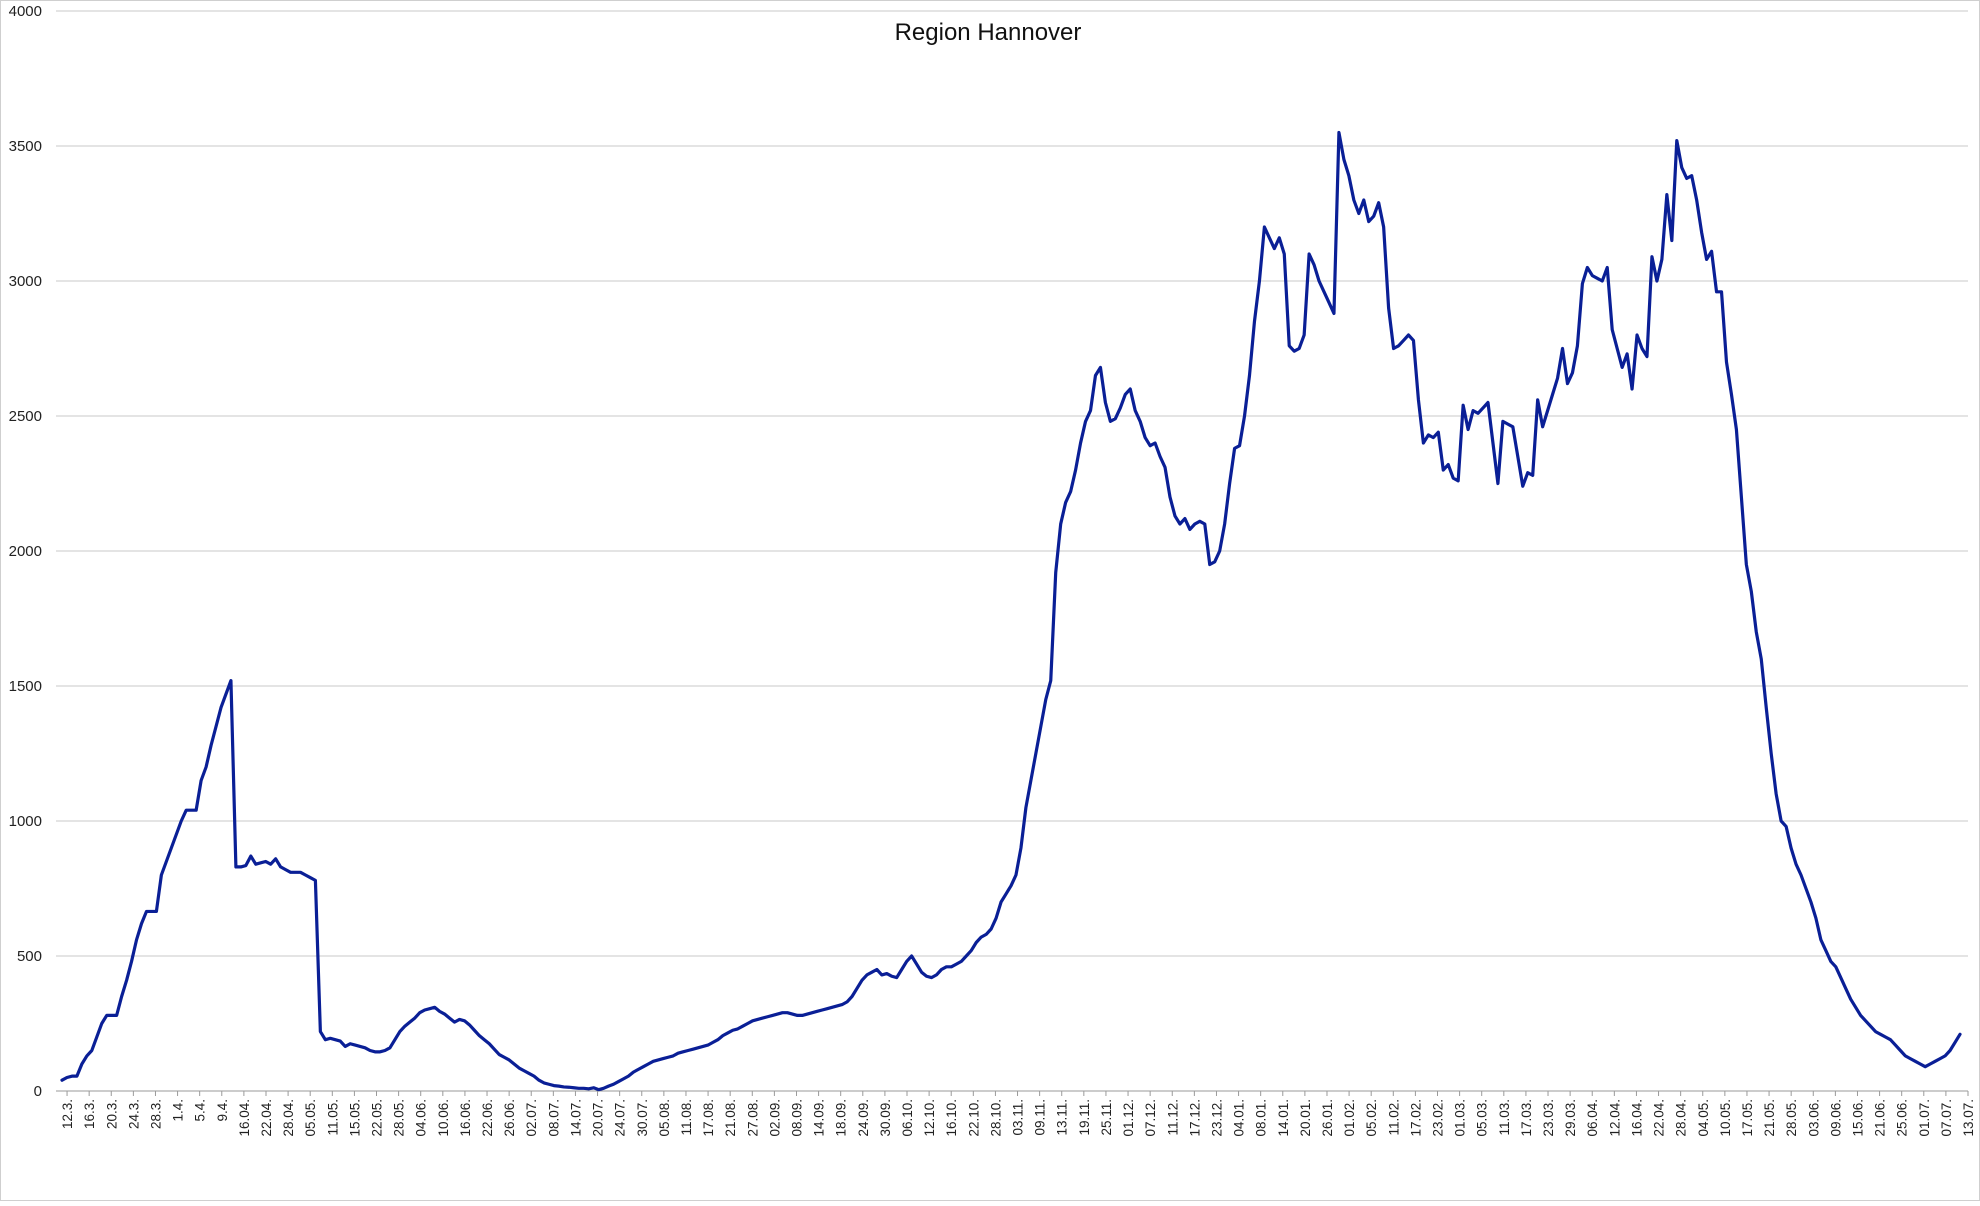 This screenshot has height=1206, width=1980. Describe the element at coordinates (1747, 1118) in the screenshot. I see `x-tick-label: 17.05.` at that location.